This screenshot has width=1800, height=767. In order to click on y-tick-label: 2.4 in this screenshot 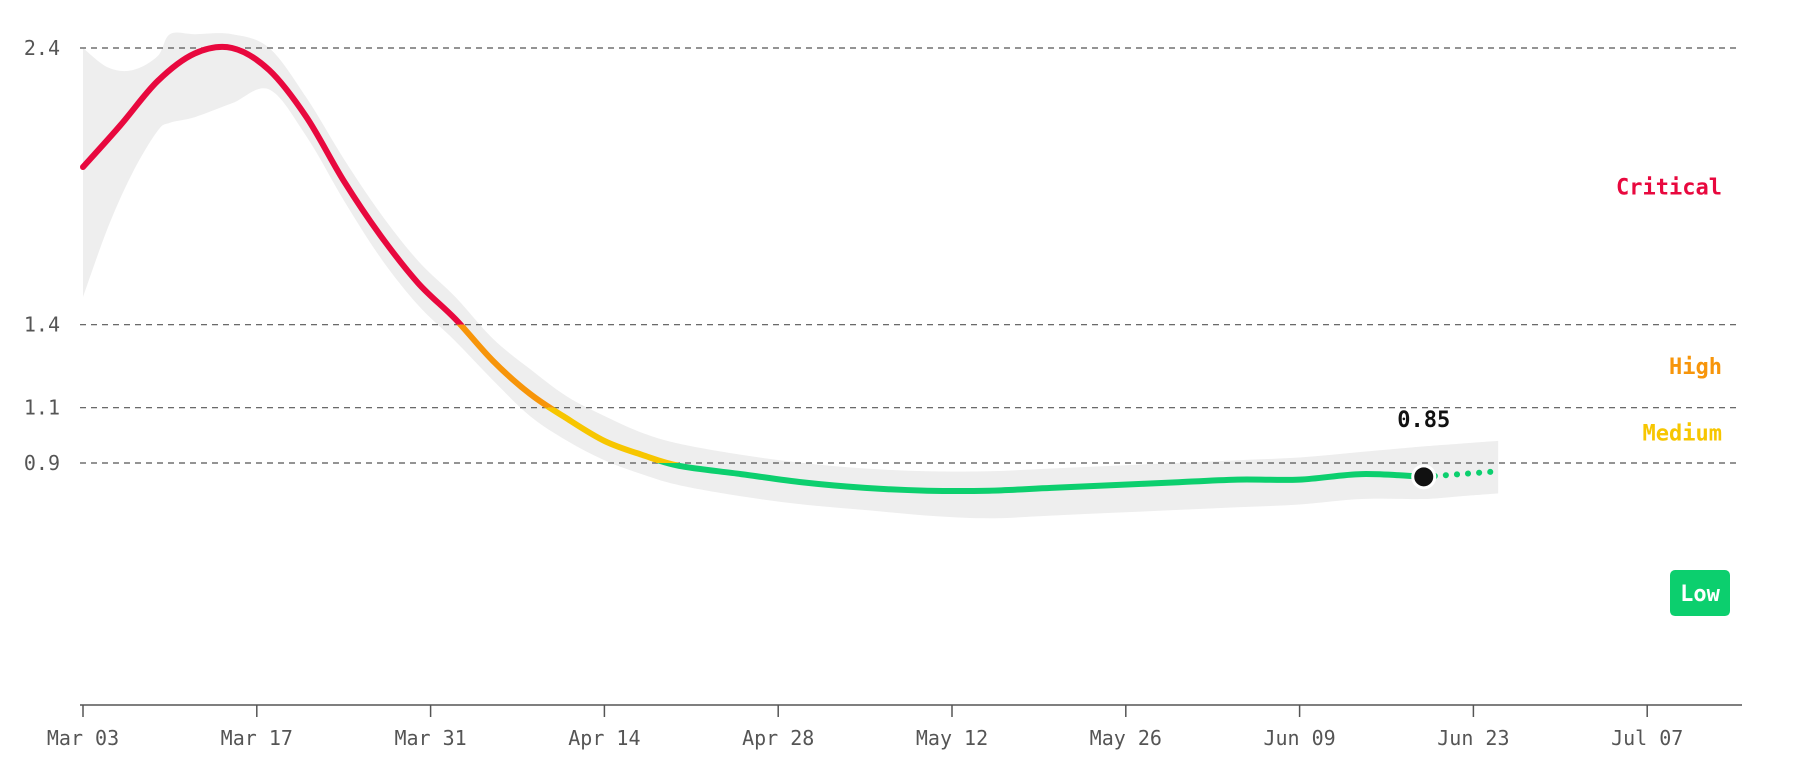, I will do `click(42, 48)`.